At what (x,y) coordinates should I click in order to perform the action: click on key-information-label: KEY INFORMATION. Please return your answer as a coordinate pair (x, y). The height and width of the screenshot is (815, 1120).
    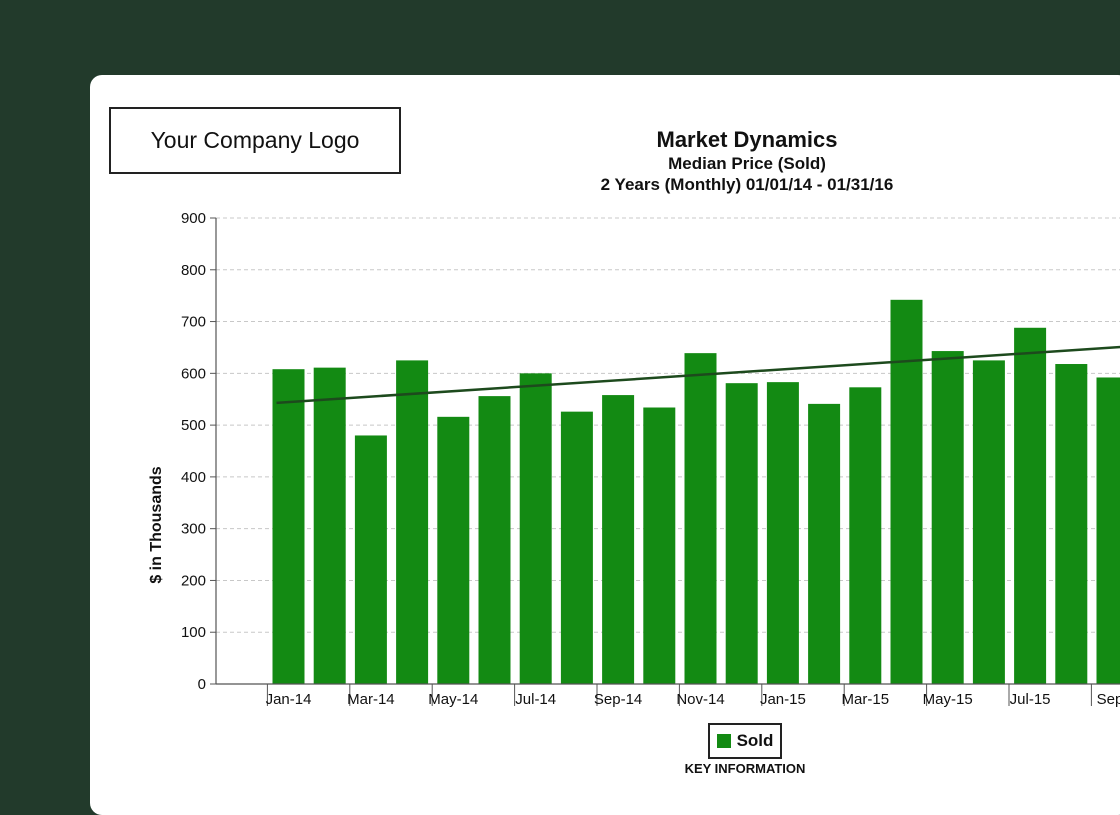
    Looking at the image, I should click on (745, 768).